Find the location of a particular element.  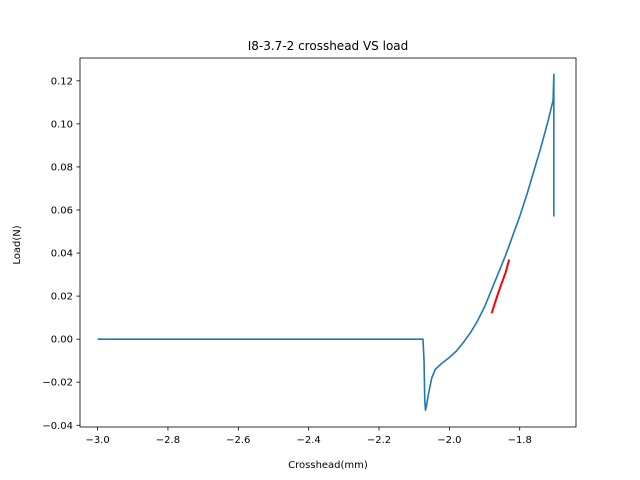

x-tick-label: −2.2 is located at coordinates (379, 440).